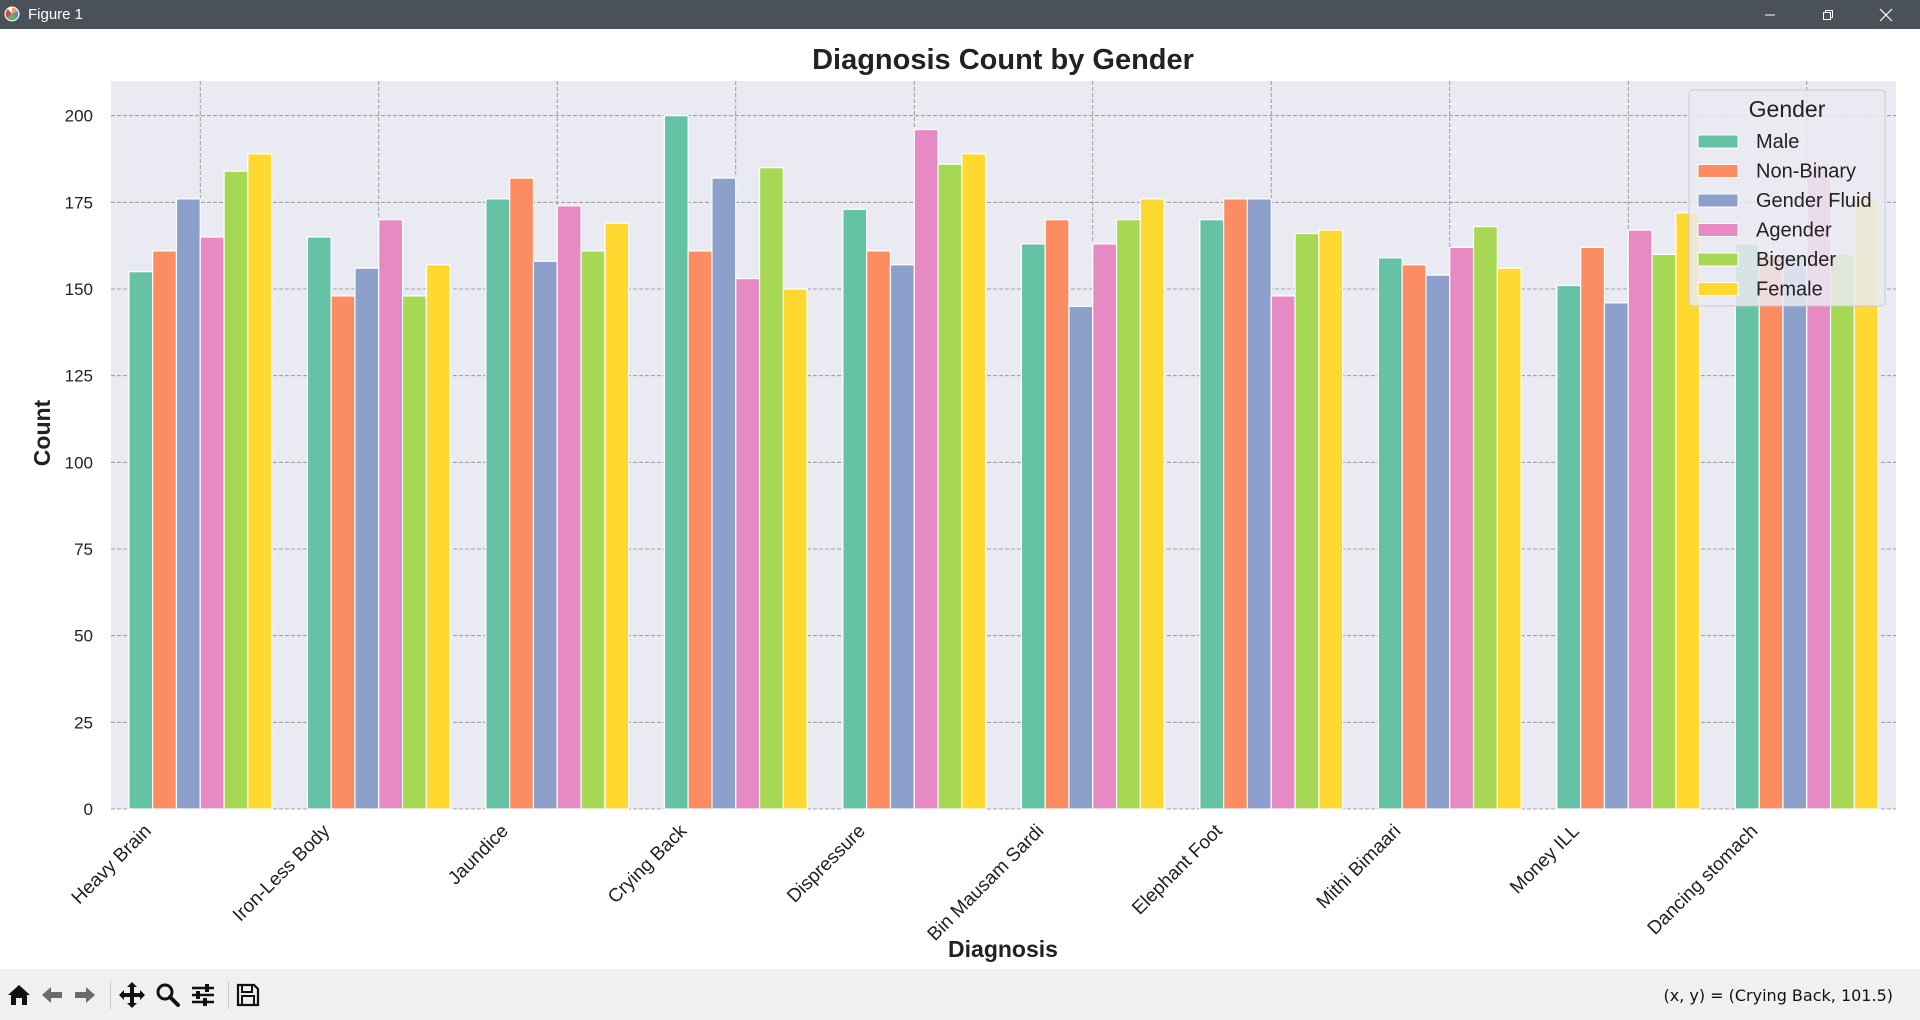  I want to click on y-tick-label: 200, so click(79, 116).